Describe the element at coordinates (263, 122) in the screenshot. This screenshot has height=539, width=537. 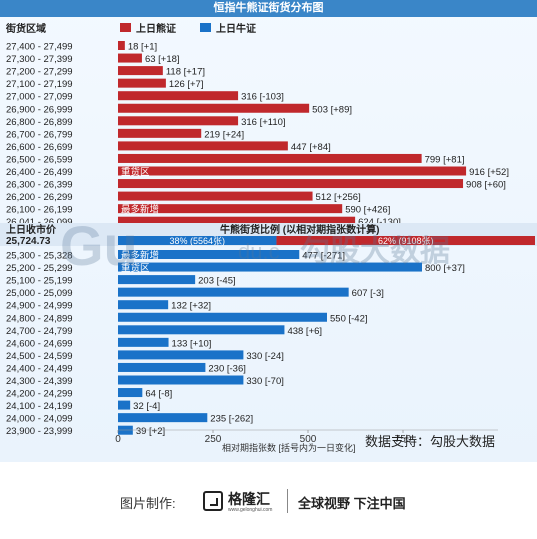
I see `bear-value-label: 316 [+110]` at that location.